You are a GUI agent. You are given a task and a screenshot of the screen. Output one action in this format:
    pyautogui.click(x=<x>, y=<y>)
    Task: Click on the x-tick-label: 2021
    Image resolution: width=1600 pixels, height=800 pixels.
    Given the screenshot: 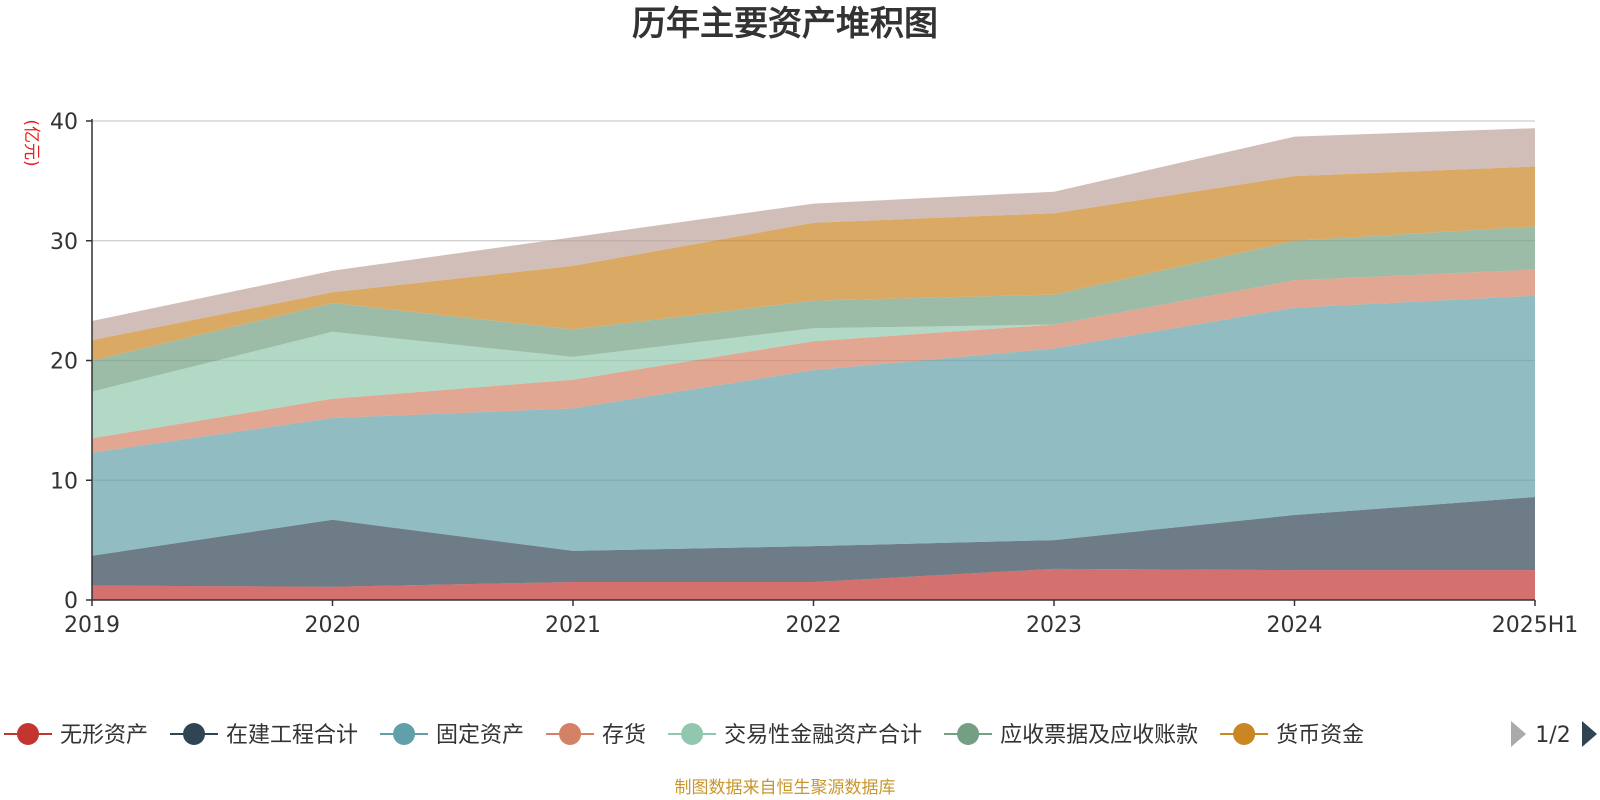 What is the action you would take?
    pyautogui.click(x=573, y=625)
    